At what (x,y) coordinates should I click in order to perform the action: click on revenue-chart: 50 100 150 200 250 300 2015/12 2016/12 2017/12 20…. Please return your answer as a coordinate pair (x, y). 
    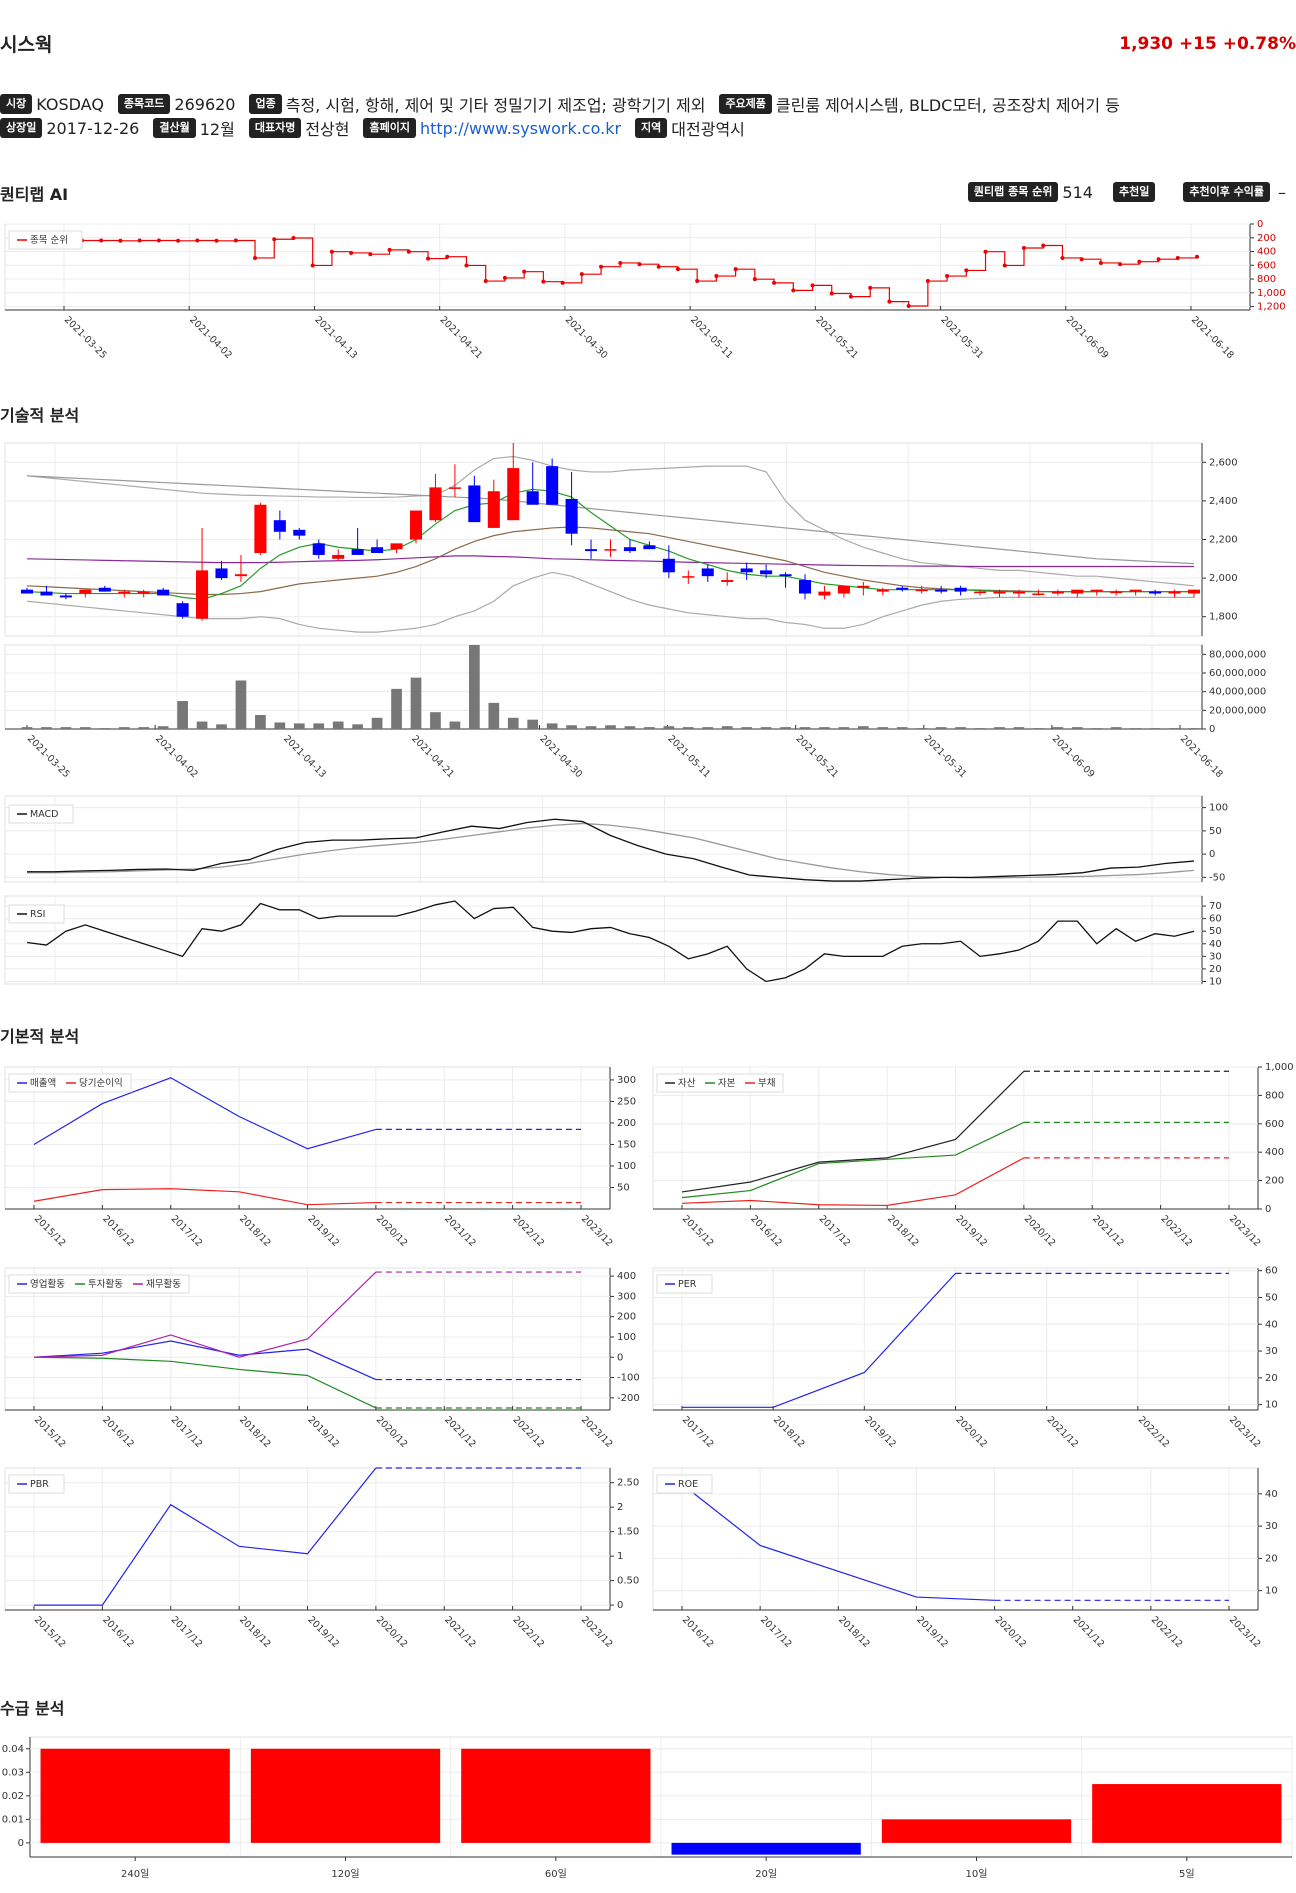
    Looking at the image, I should click on (320, 1157).